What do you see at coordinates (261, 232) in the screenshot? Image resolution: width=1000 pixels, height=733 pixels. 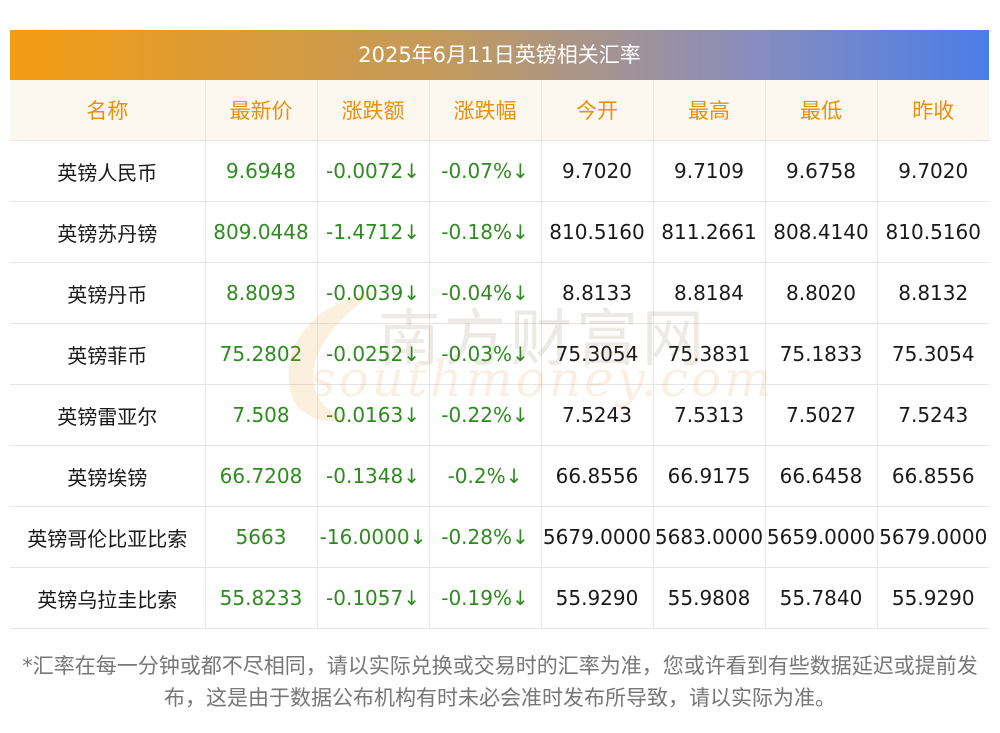 I see `cell-latest: 809.0448` at bounding box center [261, 232].